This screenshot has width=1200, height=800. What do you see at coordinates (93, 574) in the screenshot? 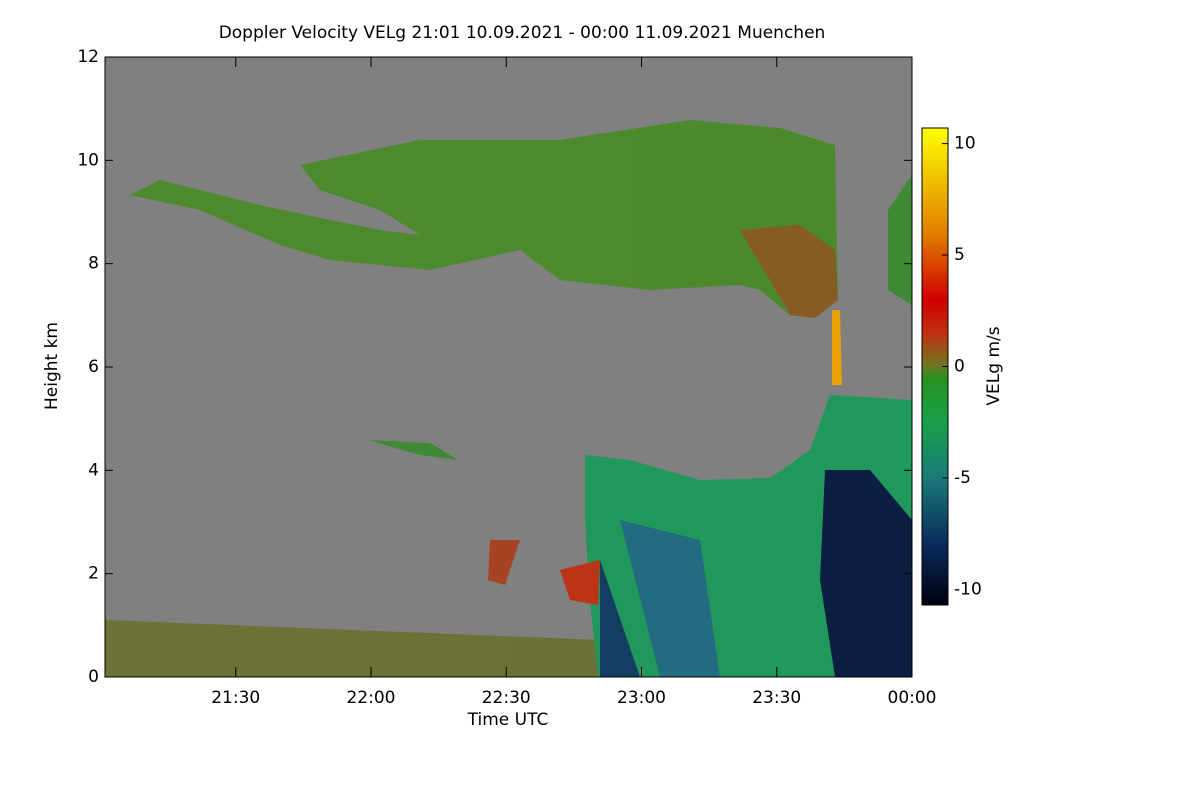
I see `y-tick-label: 2` at bounding box center [93, 574].